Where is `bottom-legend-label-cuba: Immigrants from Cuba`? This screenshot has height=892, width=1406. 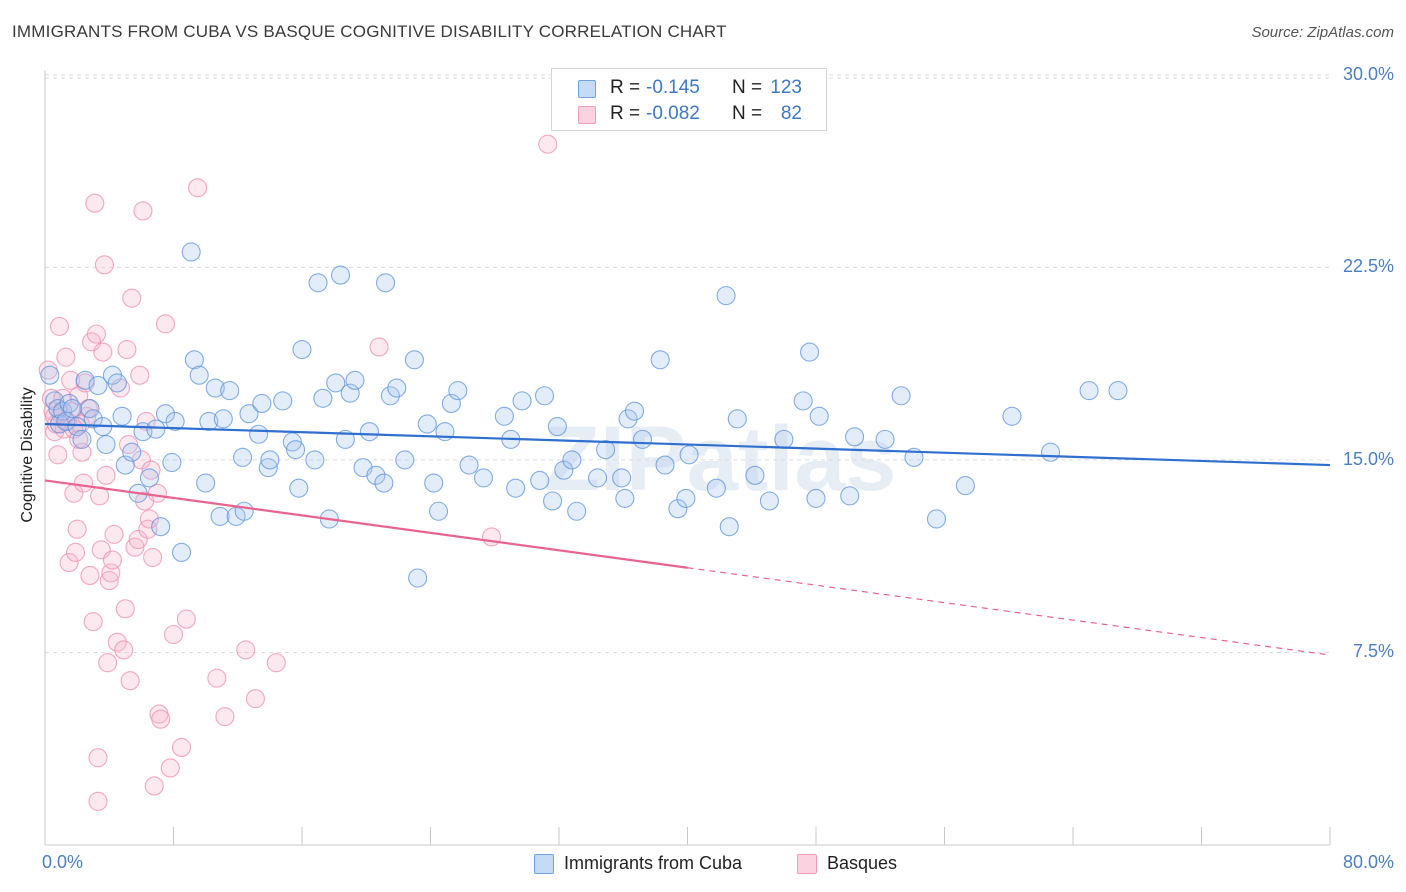 bottom-legend-label-cuba: Immigrants from Cuba is located at coordinates (653, 863).